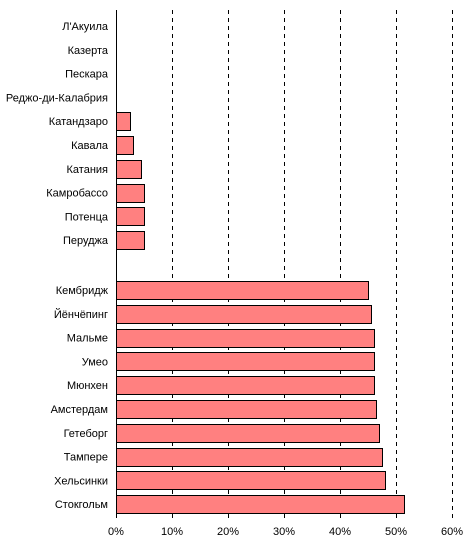 This screenshot has width=470, height=557. What do you see at coordinates (95, 362) in the screenshot?
I see `category-label: Умео` at bounding box center [95, 362].